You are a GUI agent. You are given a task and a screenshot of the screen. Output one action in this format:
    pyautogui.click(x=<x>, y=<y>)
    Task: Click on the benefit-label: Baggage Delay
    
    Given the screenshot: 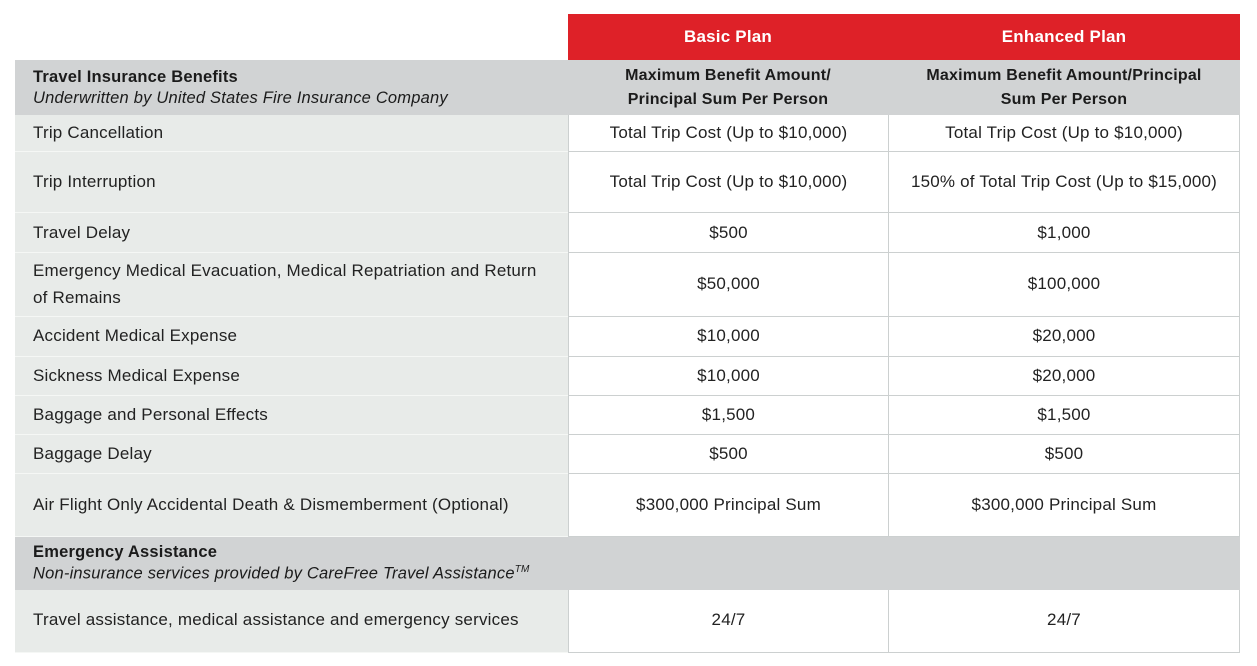 What is the action you would take?
    pyautogui.click(x=291, y=455)
    